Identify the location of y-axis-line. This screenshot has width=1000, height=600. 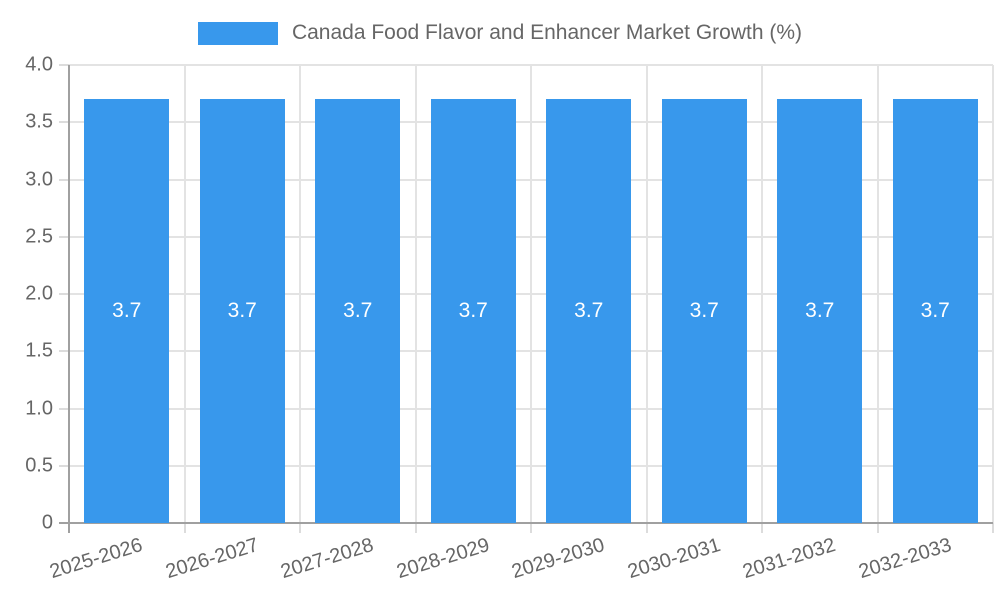
(69, 294).